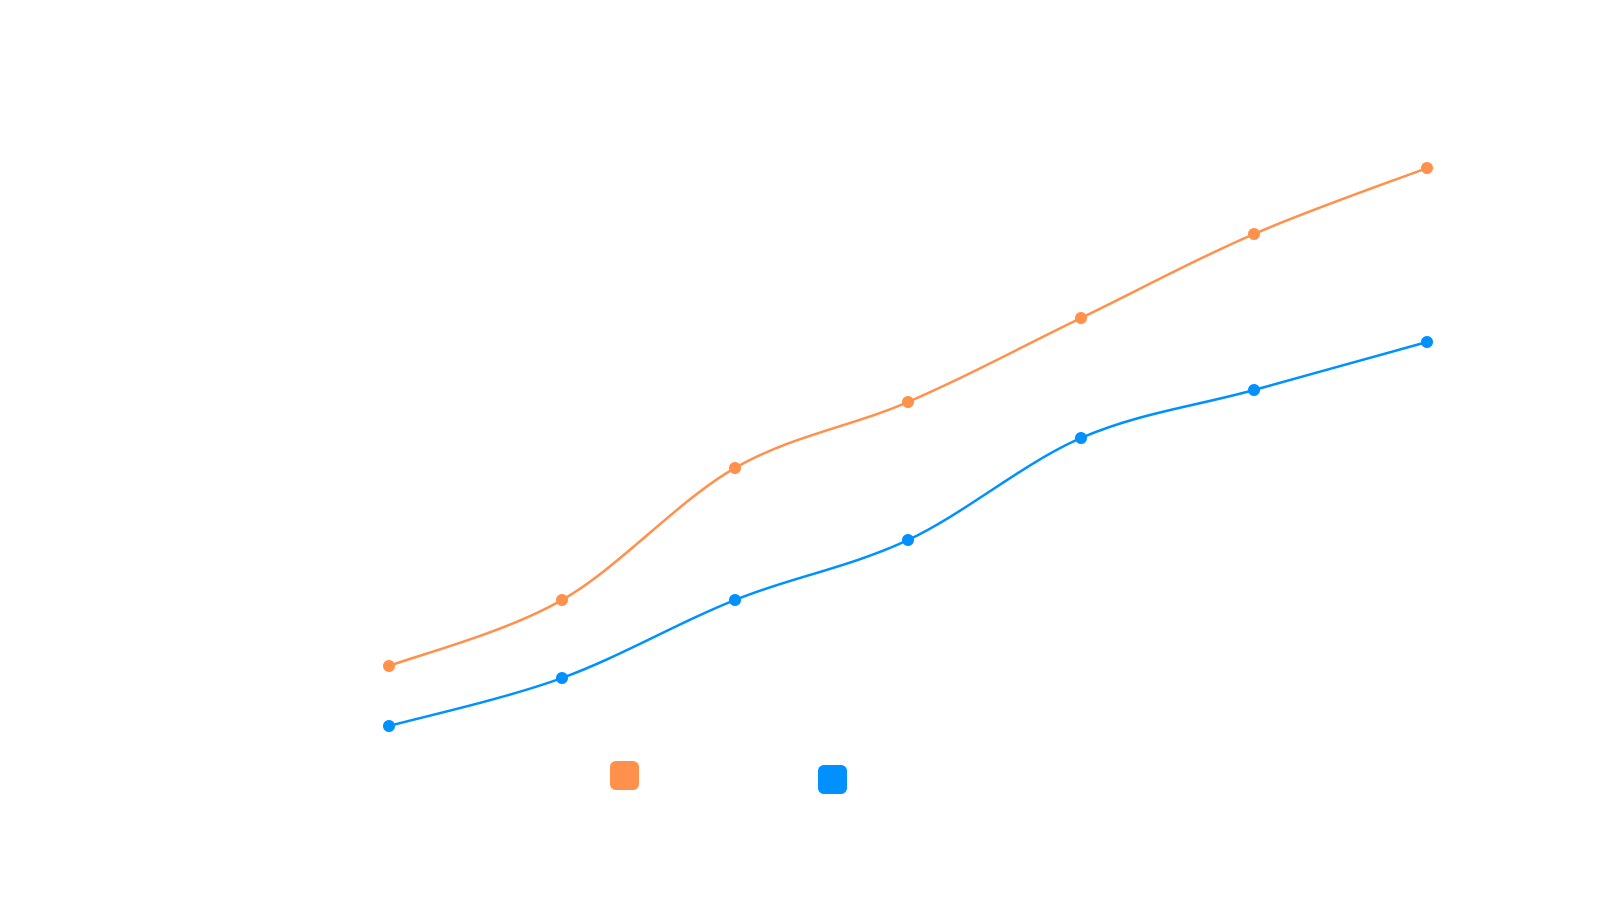 Image resolution: width=1600 pixels, height=900 pixels. What do you see at coordinates (728, 777) in the screenshot?
I see `legend` at bounding box center [728, 777].